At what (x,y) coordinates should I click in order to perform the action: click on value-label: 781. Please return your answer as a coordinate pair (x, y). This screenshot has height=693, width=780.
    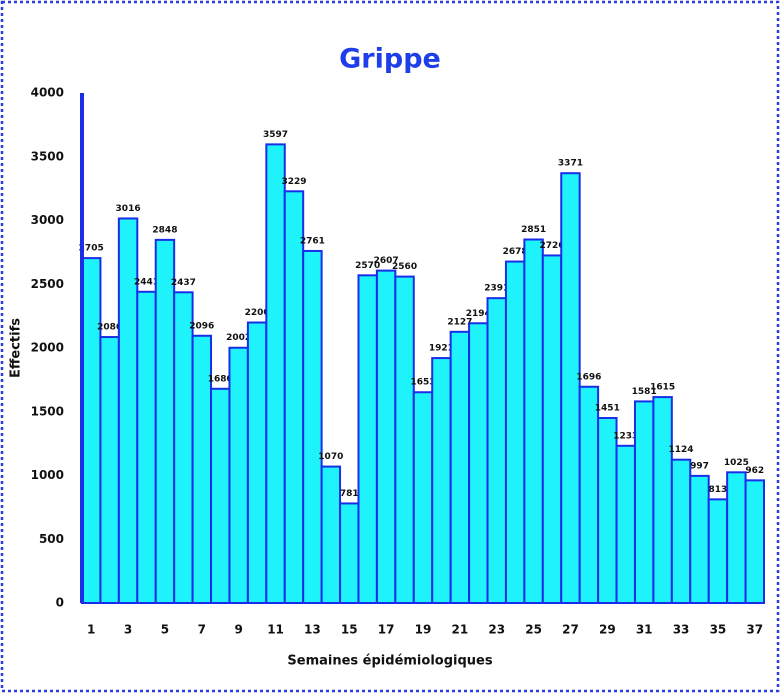
    Looking at the image, I should click on (349, 494).